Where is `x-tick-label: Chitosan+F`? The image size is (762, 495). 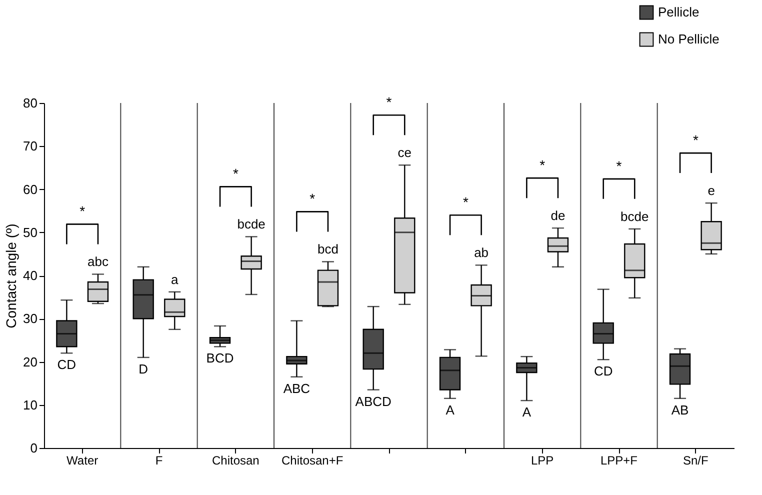
x-tick-label: Chitosan+F is located at coordinates (312, 461).